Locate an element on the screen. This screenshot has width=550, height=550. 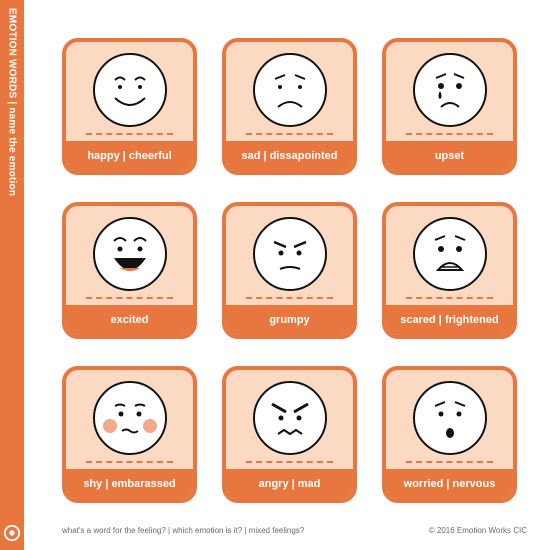
emotion-card: angry | mad is located at coordinates (289, 434).